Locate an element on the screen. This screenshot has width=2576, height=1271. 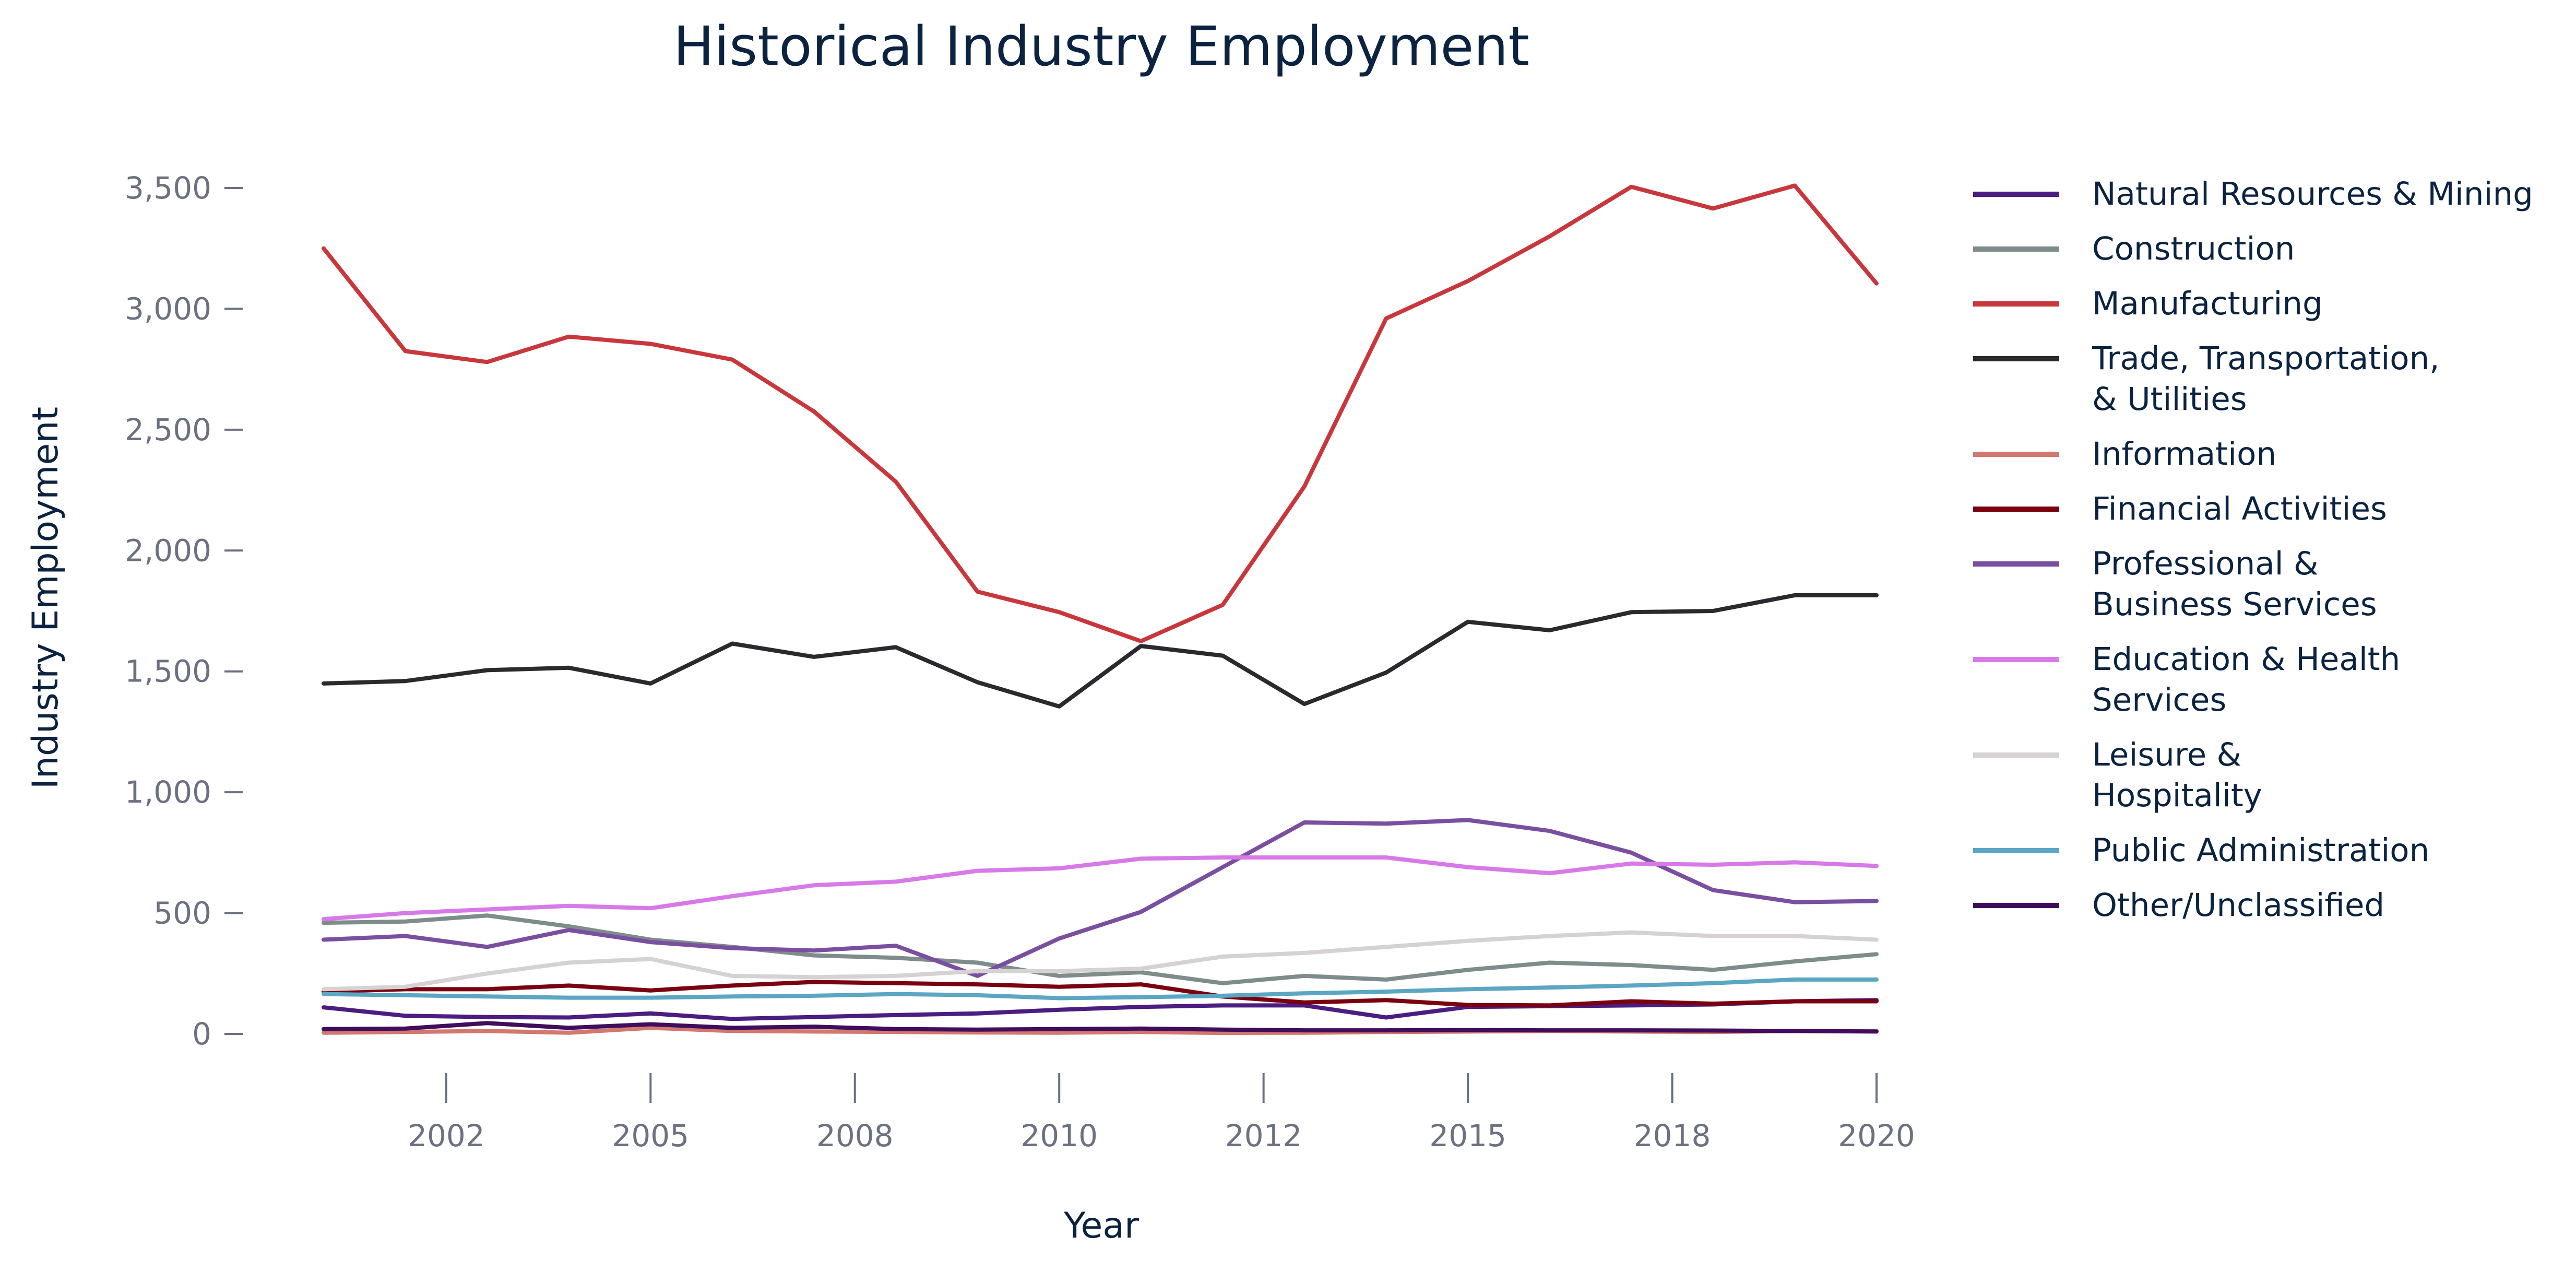
legend-label-line: Public Administration is located at coordinates (2260, 850).